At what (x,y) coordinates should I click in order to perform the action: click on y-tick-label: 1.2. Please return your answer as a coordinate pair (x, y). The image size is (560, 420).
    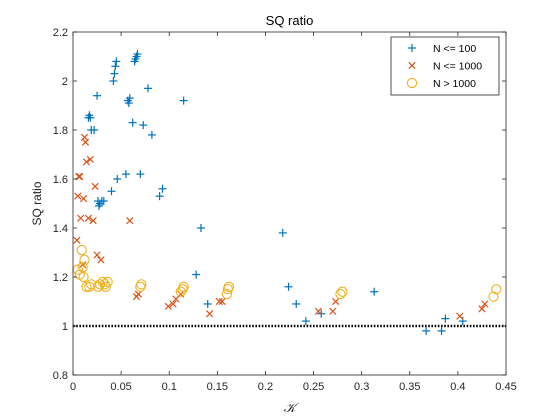
    Looking at the image, I should click on (60, 278).